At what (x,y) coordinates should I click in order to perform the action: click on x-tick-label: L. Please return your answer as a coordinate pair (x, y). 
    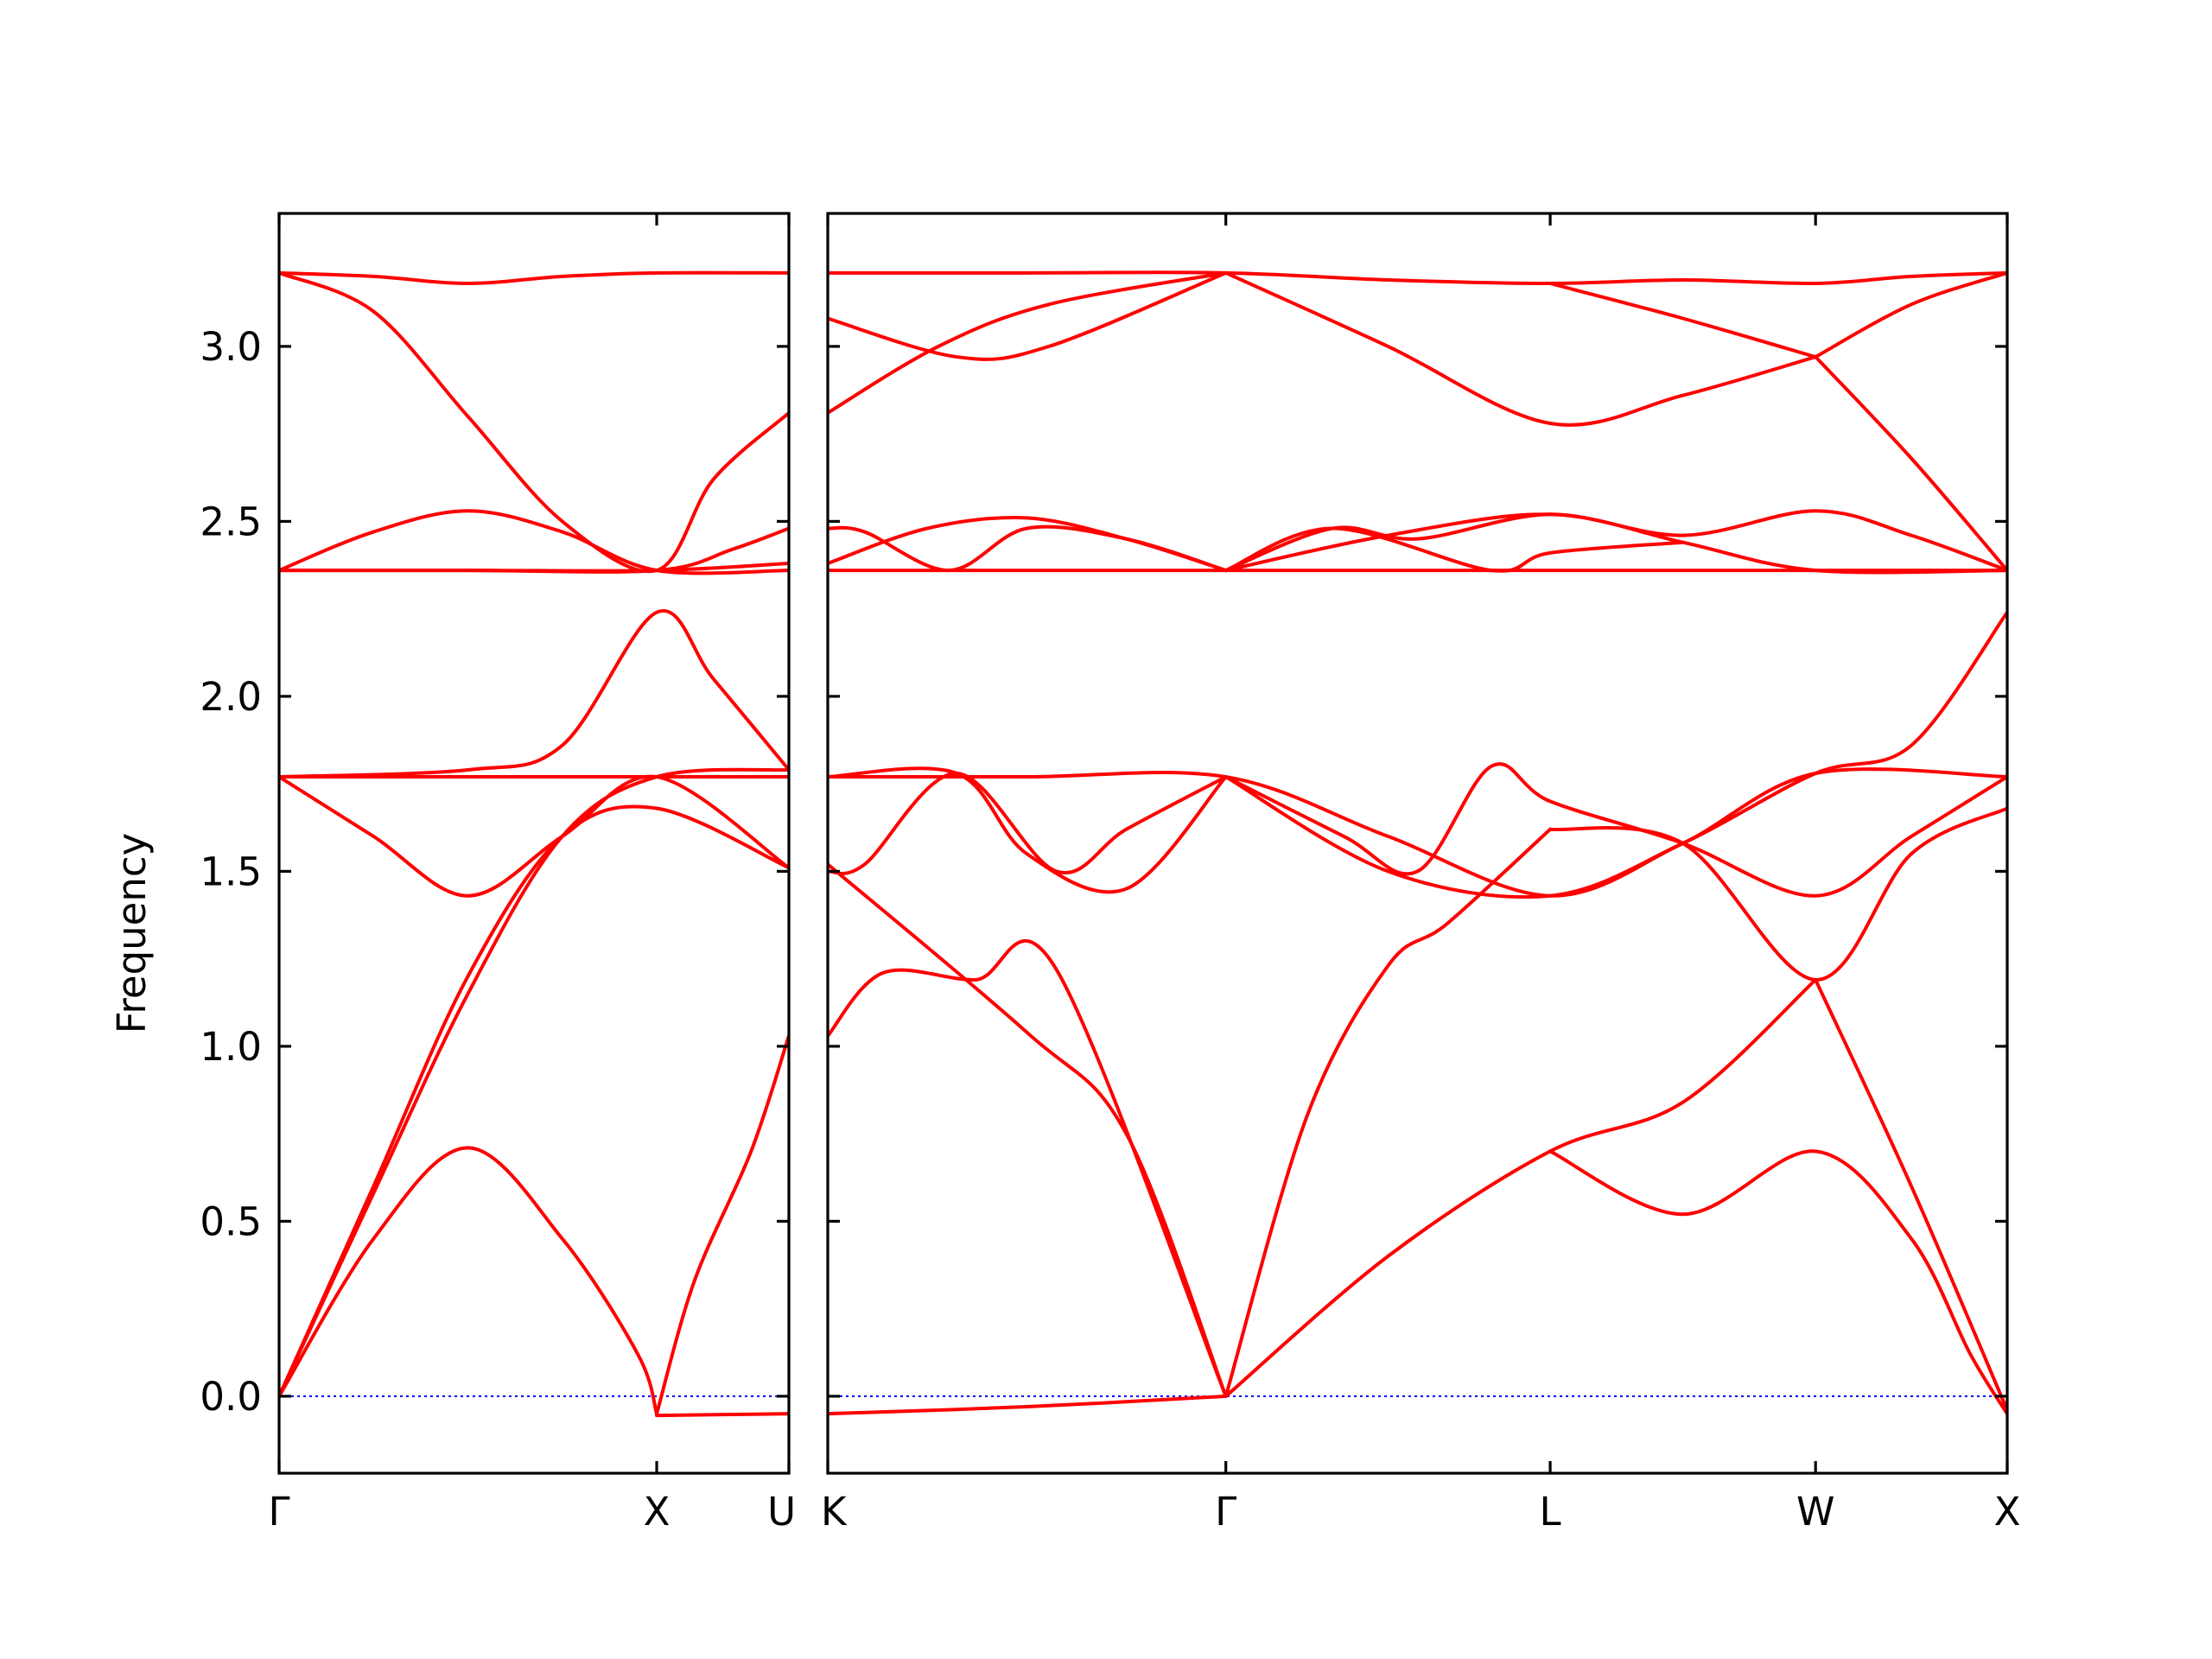
    Looking at the image, I should click on (1550, 1512).